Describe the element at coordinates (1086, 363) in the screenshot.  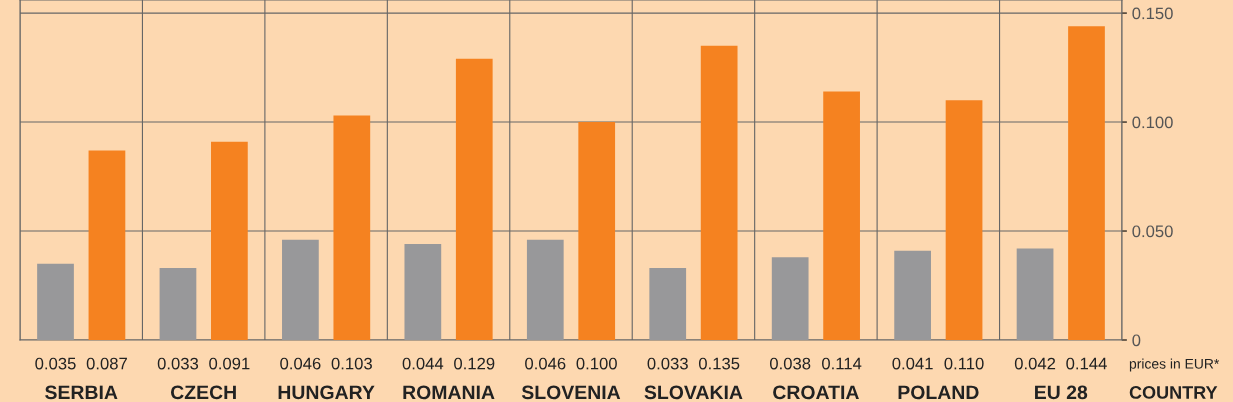
I see `data-label: 0.144` at that location.